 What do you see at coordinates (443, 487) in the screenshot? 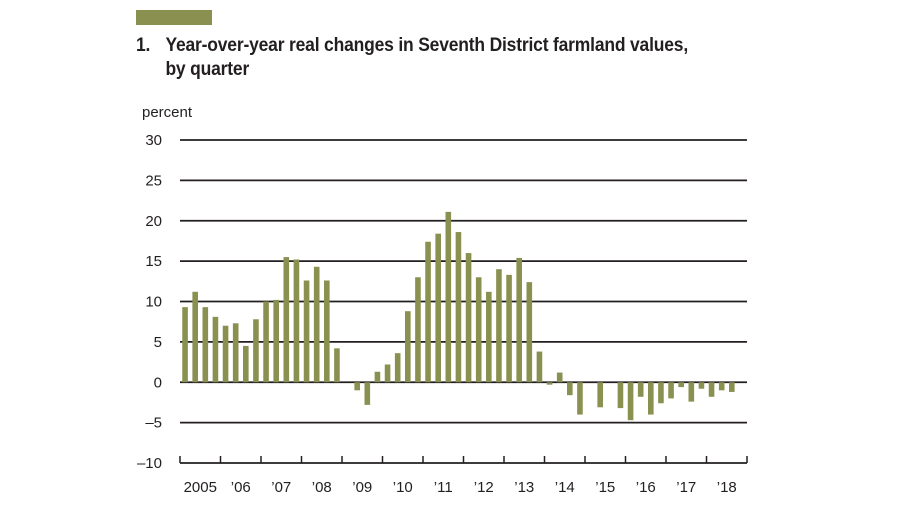
I see `x-tick-label: ’11` at bounding box center [443, 487].